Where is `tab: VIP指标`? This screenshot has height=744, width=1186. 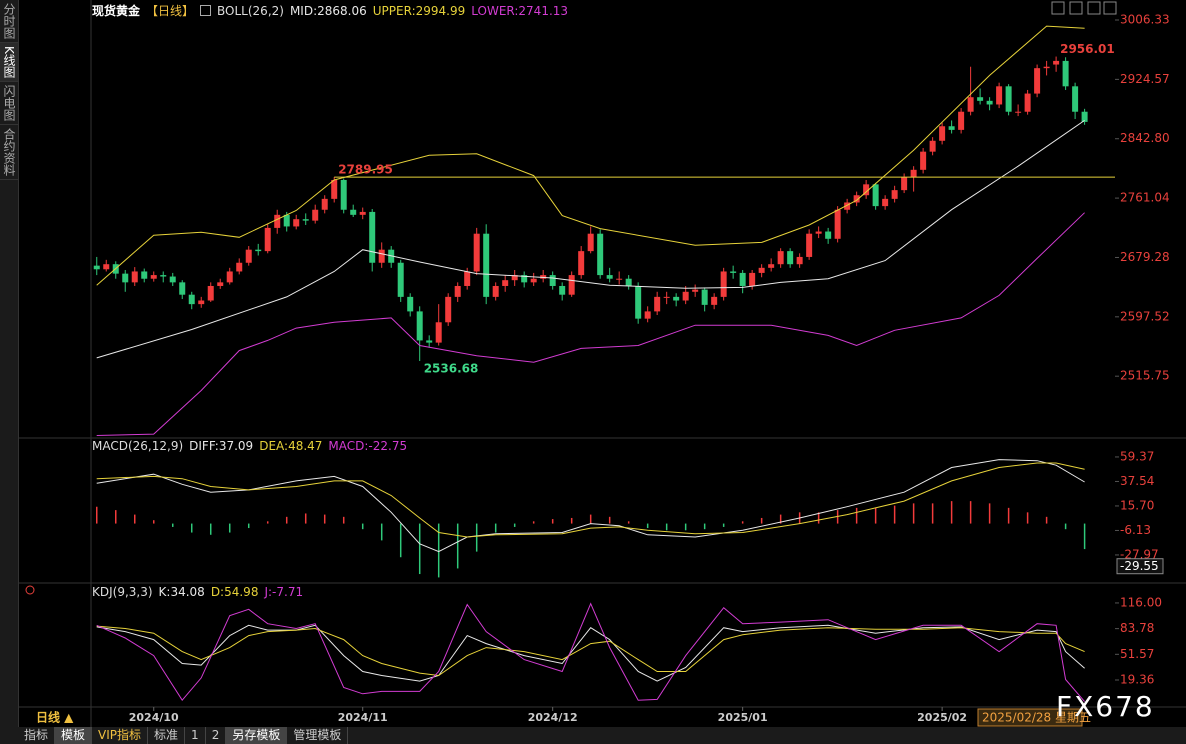
tab: VIP指标 is located at coordinates (120, 735).